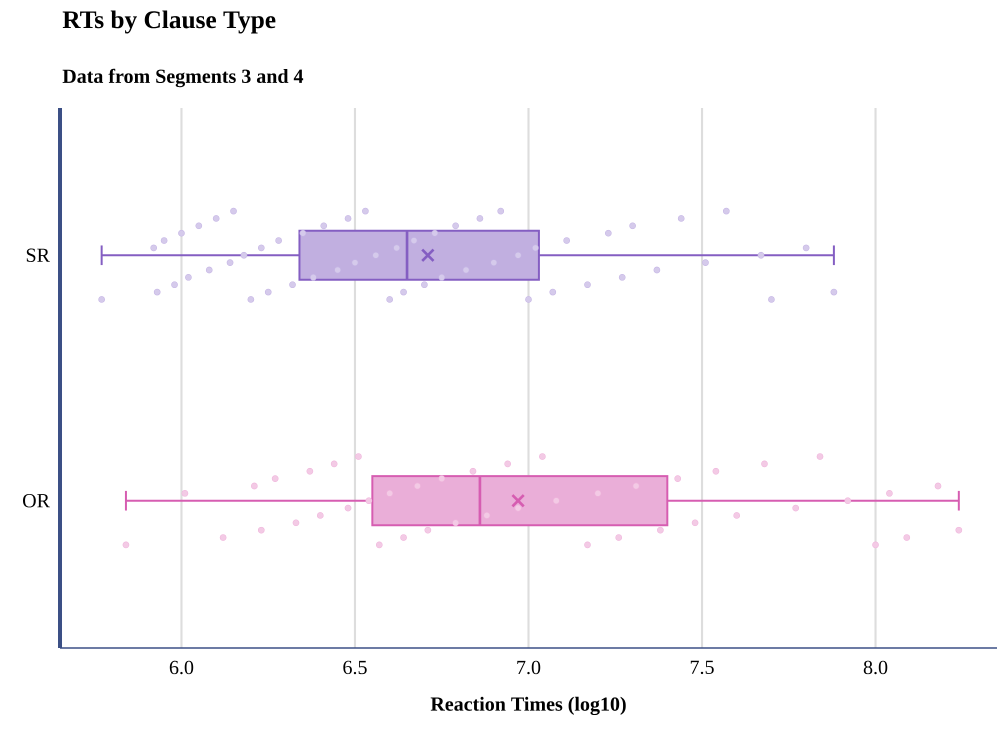 The height and width of the screenshot is (738, 997). I want to click on y-tick-label: OR, so click(36, 501).